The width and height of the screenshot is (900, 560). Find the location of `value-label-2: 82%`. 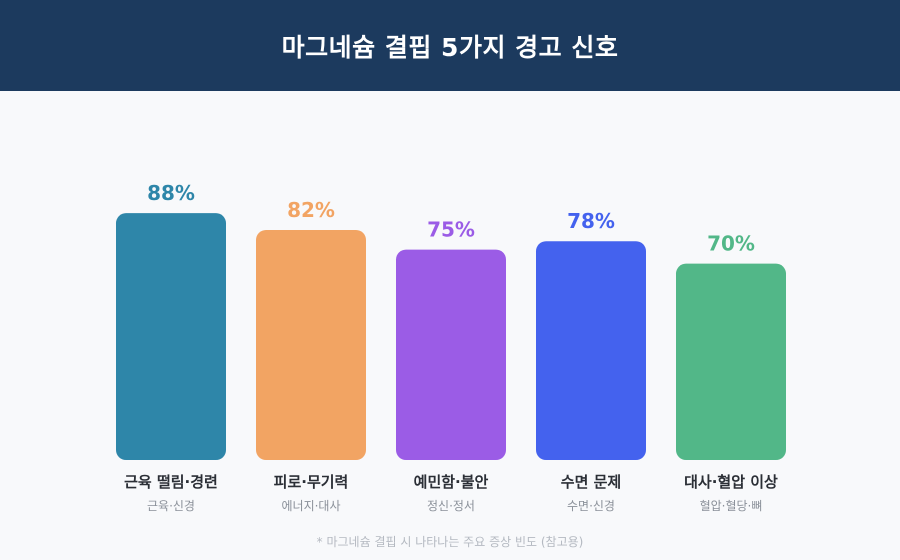

value-label-2: 82% is located at coordinates (311, 210).